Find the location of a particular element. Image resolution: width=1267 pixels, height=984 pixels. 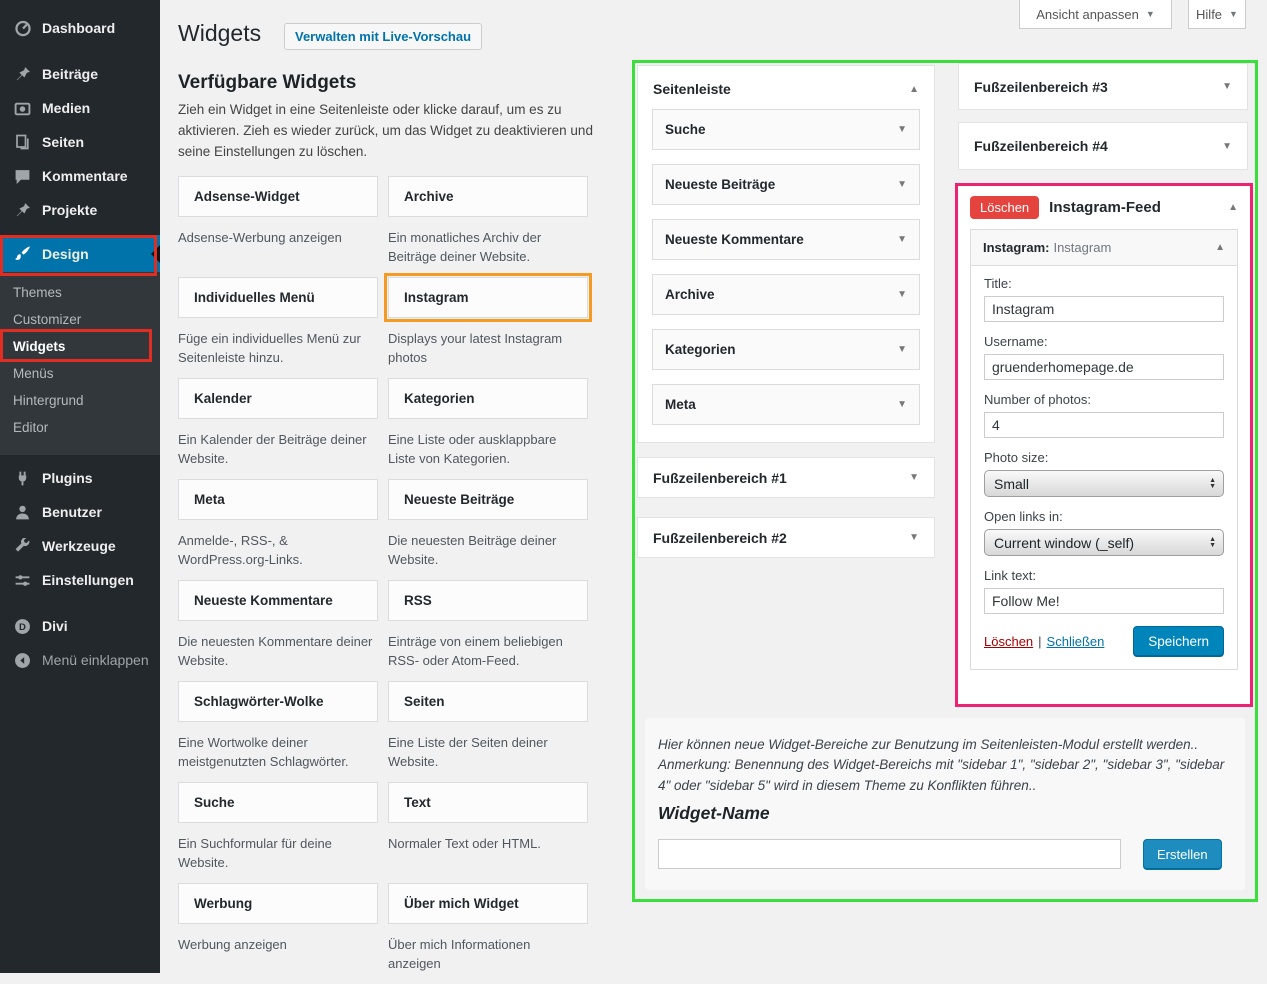

dashboard-icon is located at coordinates (22, 28).